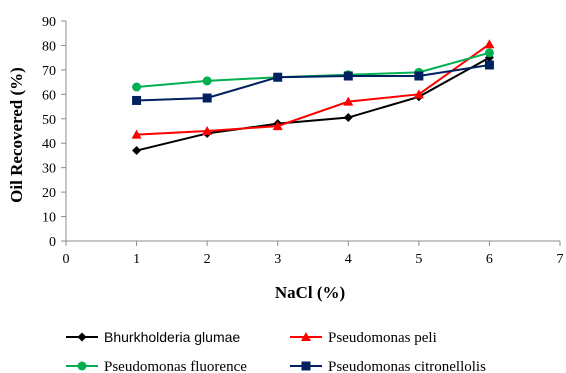  Describe the element at coordinates (313, 254) in the screenshot. I see `x-ticks: 0 1 2 3 4 5 6 7` at that location.